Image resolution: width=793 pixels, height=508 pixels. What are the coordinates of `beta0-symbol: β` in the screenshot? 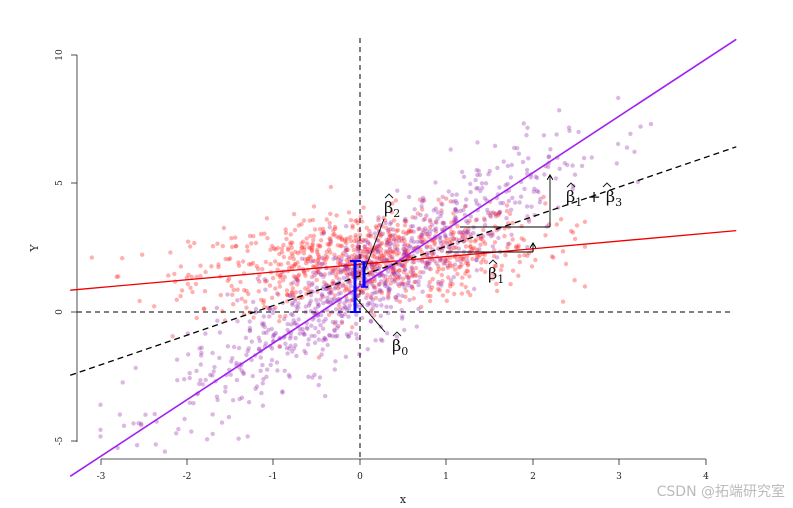 It's located at (396, 345).